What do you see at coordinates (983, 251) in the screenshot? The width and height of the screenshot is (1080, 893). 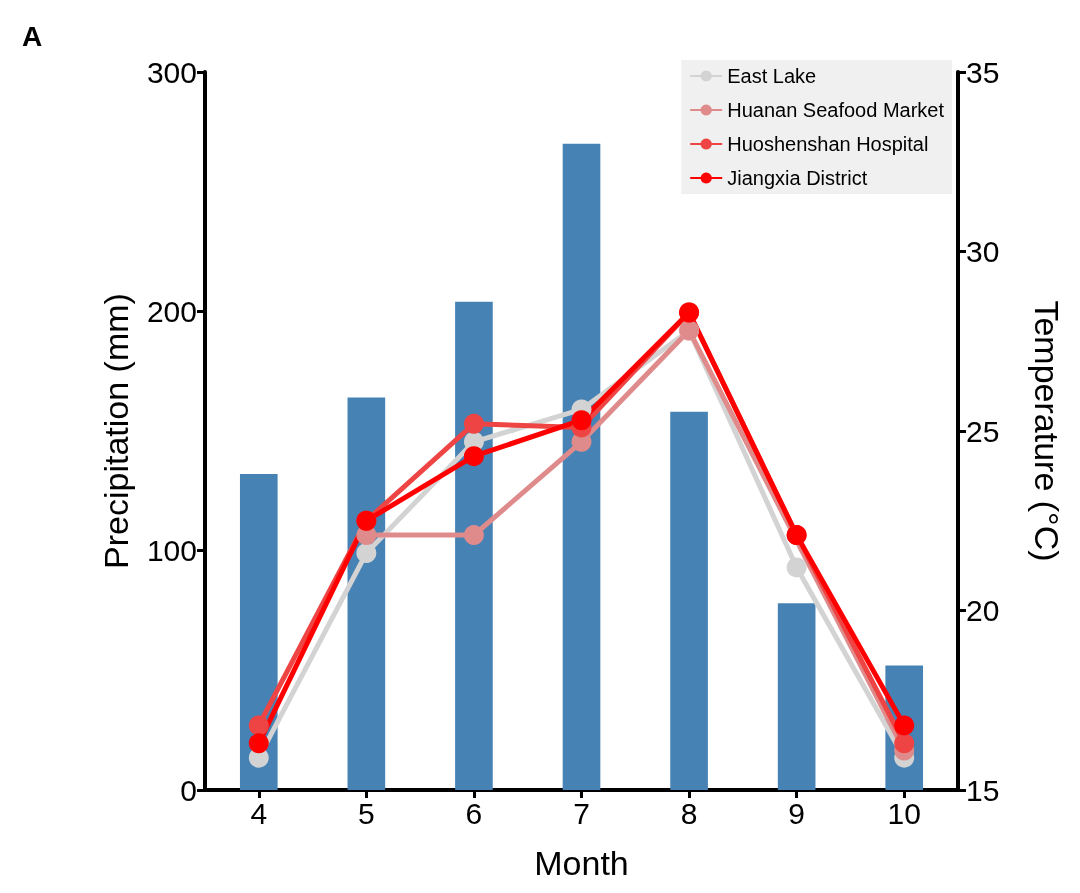 I see `y2-tick-label: 30` at bounding box center [983, 251].